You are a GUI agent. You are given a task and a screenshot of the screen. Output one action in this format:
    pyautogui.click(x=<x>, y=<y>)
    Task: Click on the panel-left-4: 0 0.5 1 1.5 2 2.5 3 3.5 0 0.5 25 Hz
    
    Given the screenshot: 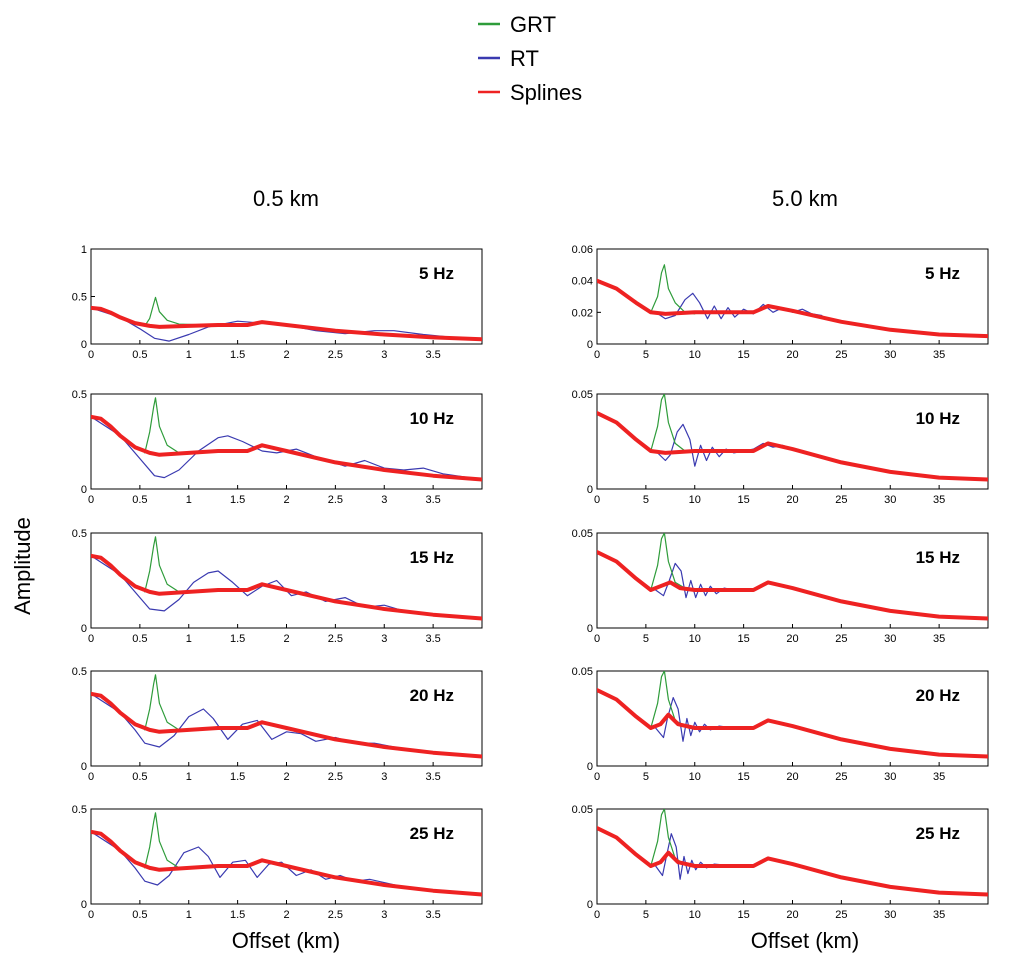 What is the action you would take?
    pyautogui.click(x=277, y=862)
    